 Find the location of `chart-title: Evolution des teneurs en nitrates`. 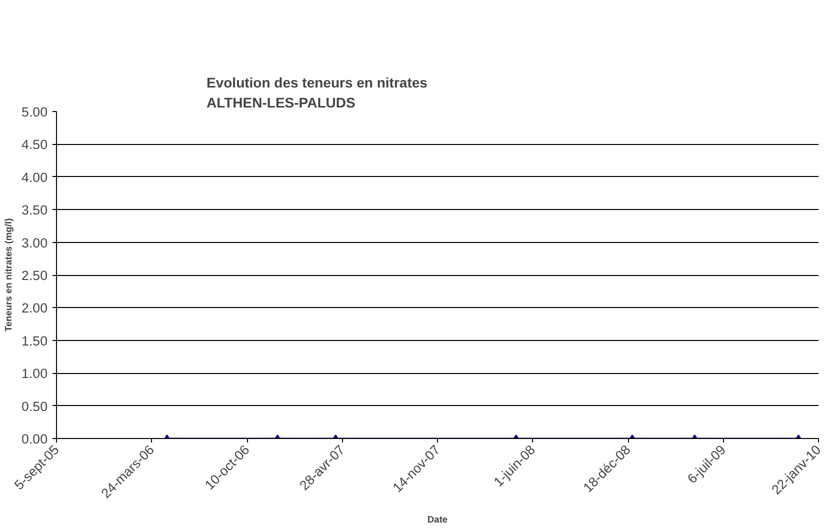

chart-title: Evolution des teneurs en nitrates is located at coordinates (317, 82).